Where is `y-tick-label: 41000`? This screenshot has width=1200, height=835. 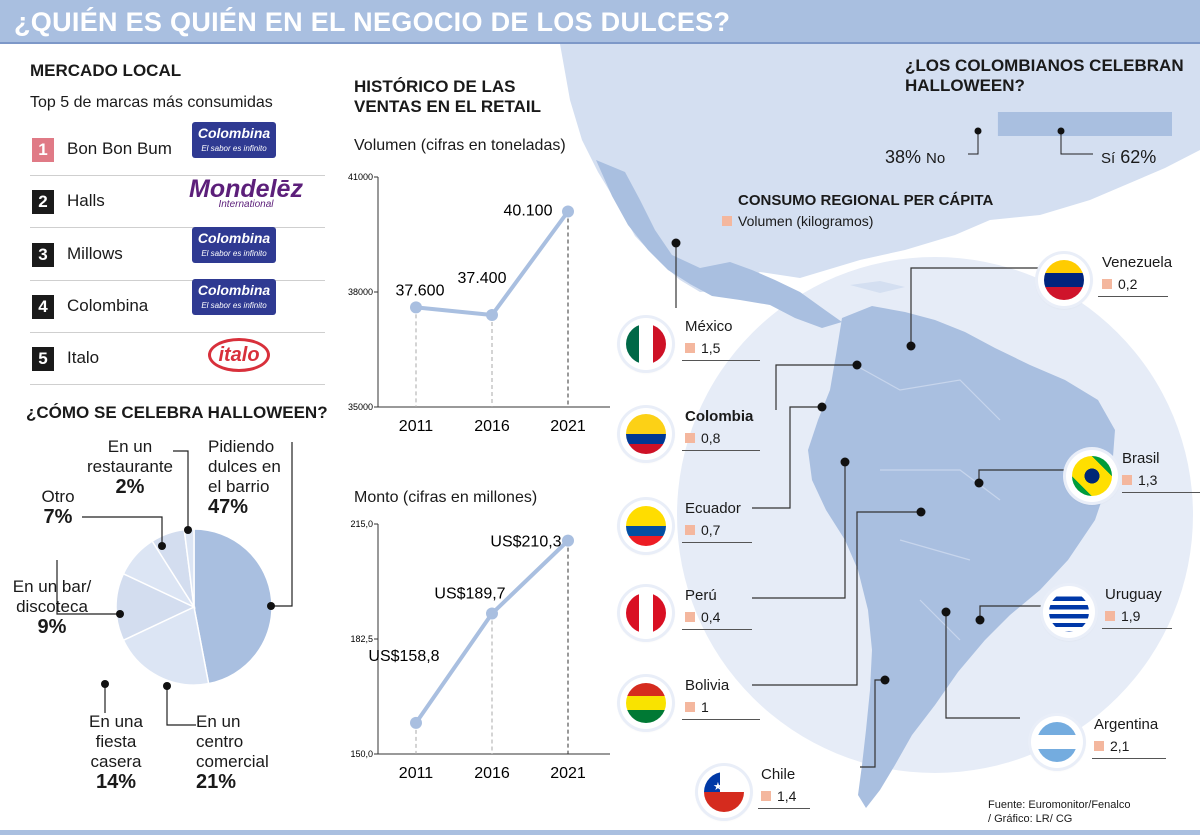
y-tick-label: 41000 is located at coordinates (360, 177).